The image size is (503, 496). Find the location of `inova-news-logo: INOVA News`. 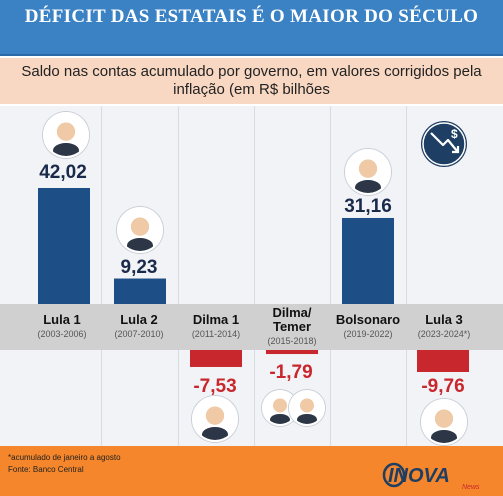

inova-news-logo: INOVA News is located at coordinates (431, 476).